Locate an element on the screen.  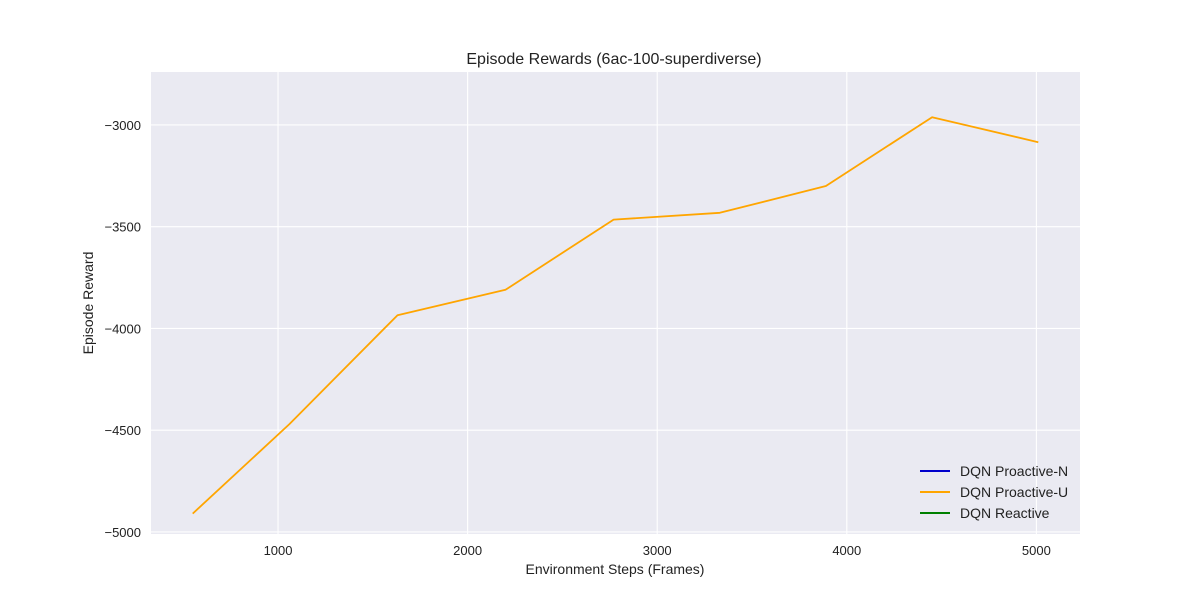
x-tick-label: 3000 is located at coordinates (657, 550).